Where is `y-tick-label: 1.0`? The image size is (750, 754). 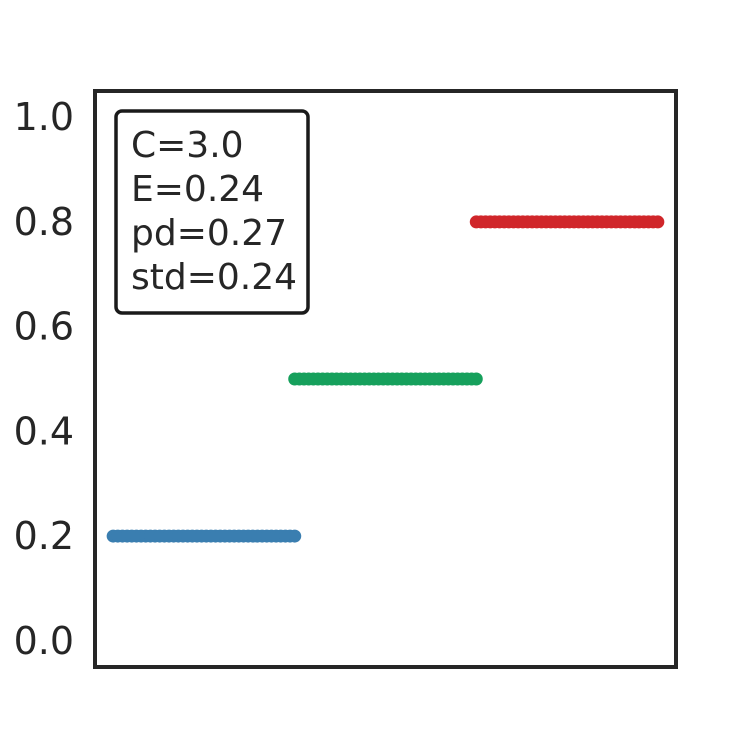
y-tick-label: 1.0 is located at coordinates (44, 117).